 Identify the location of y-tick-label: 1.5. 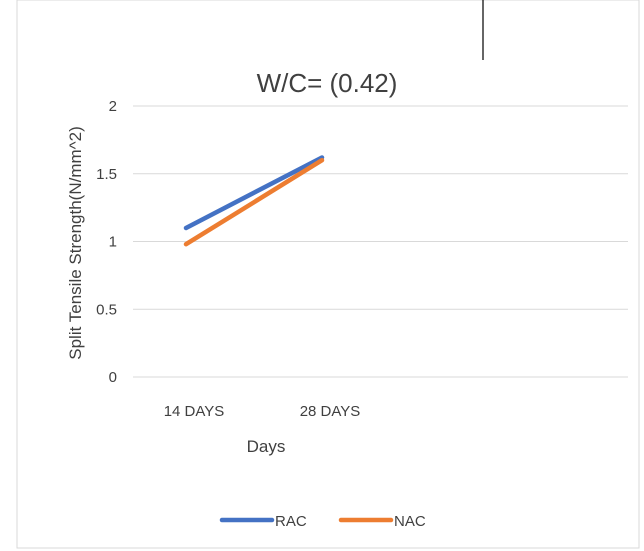
(106, 174).